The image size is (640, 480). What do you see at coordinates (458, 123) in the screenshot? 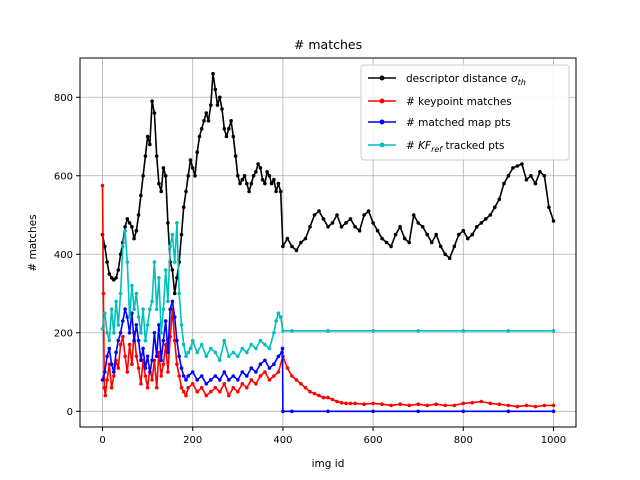
I see `legend-label-matched-map-pts: # matched map pts` at bounding box center [458, 123].